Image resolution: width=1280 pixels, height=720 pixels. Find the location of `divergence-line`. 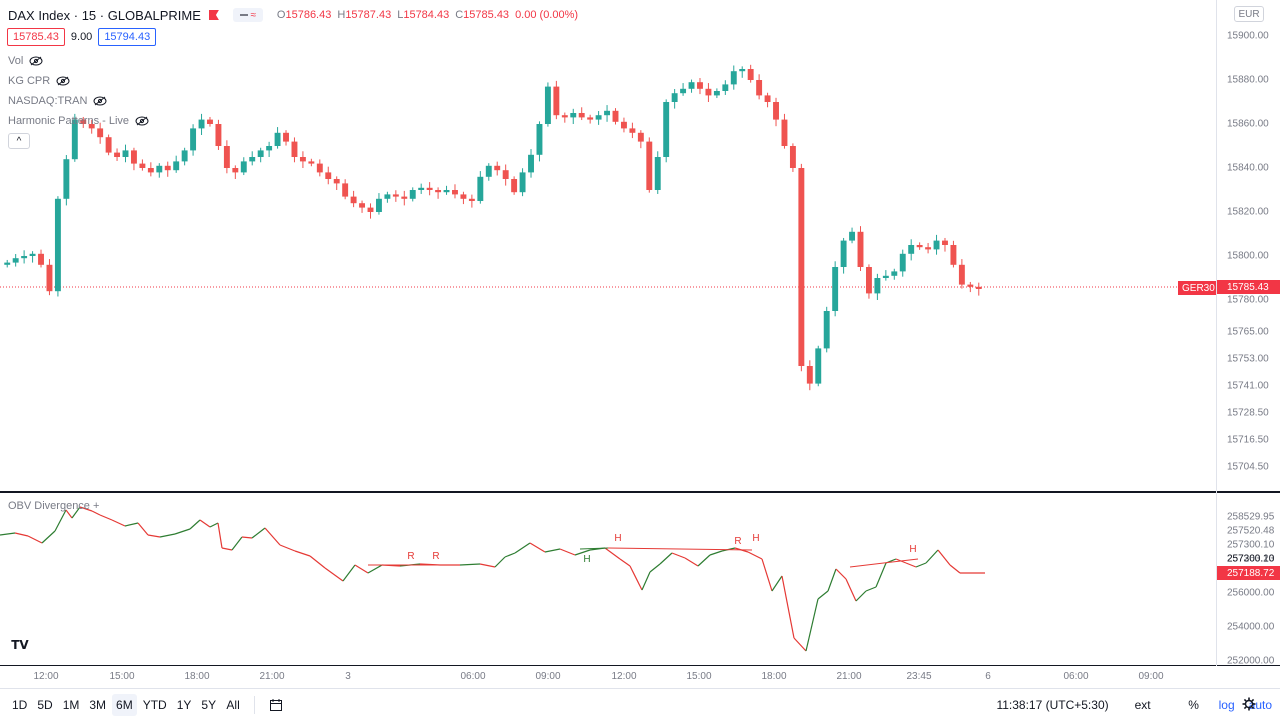

divergence-line is located at coordinates (884, 563).